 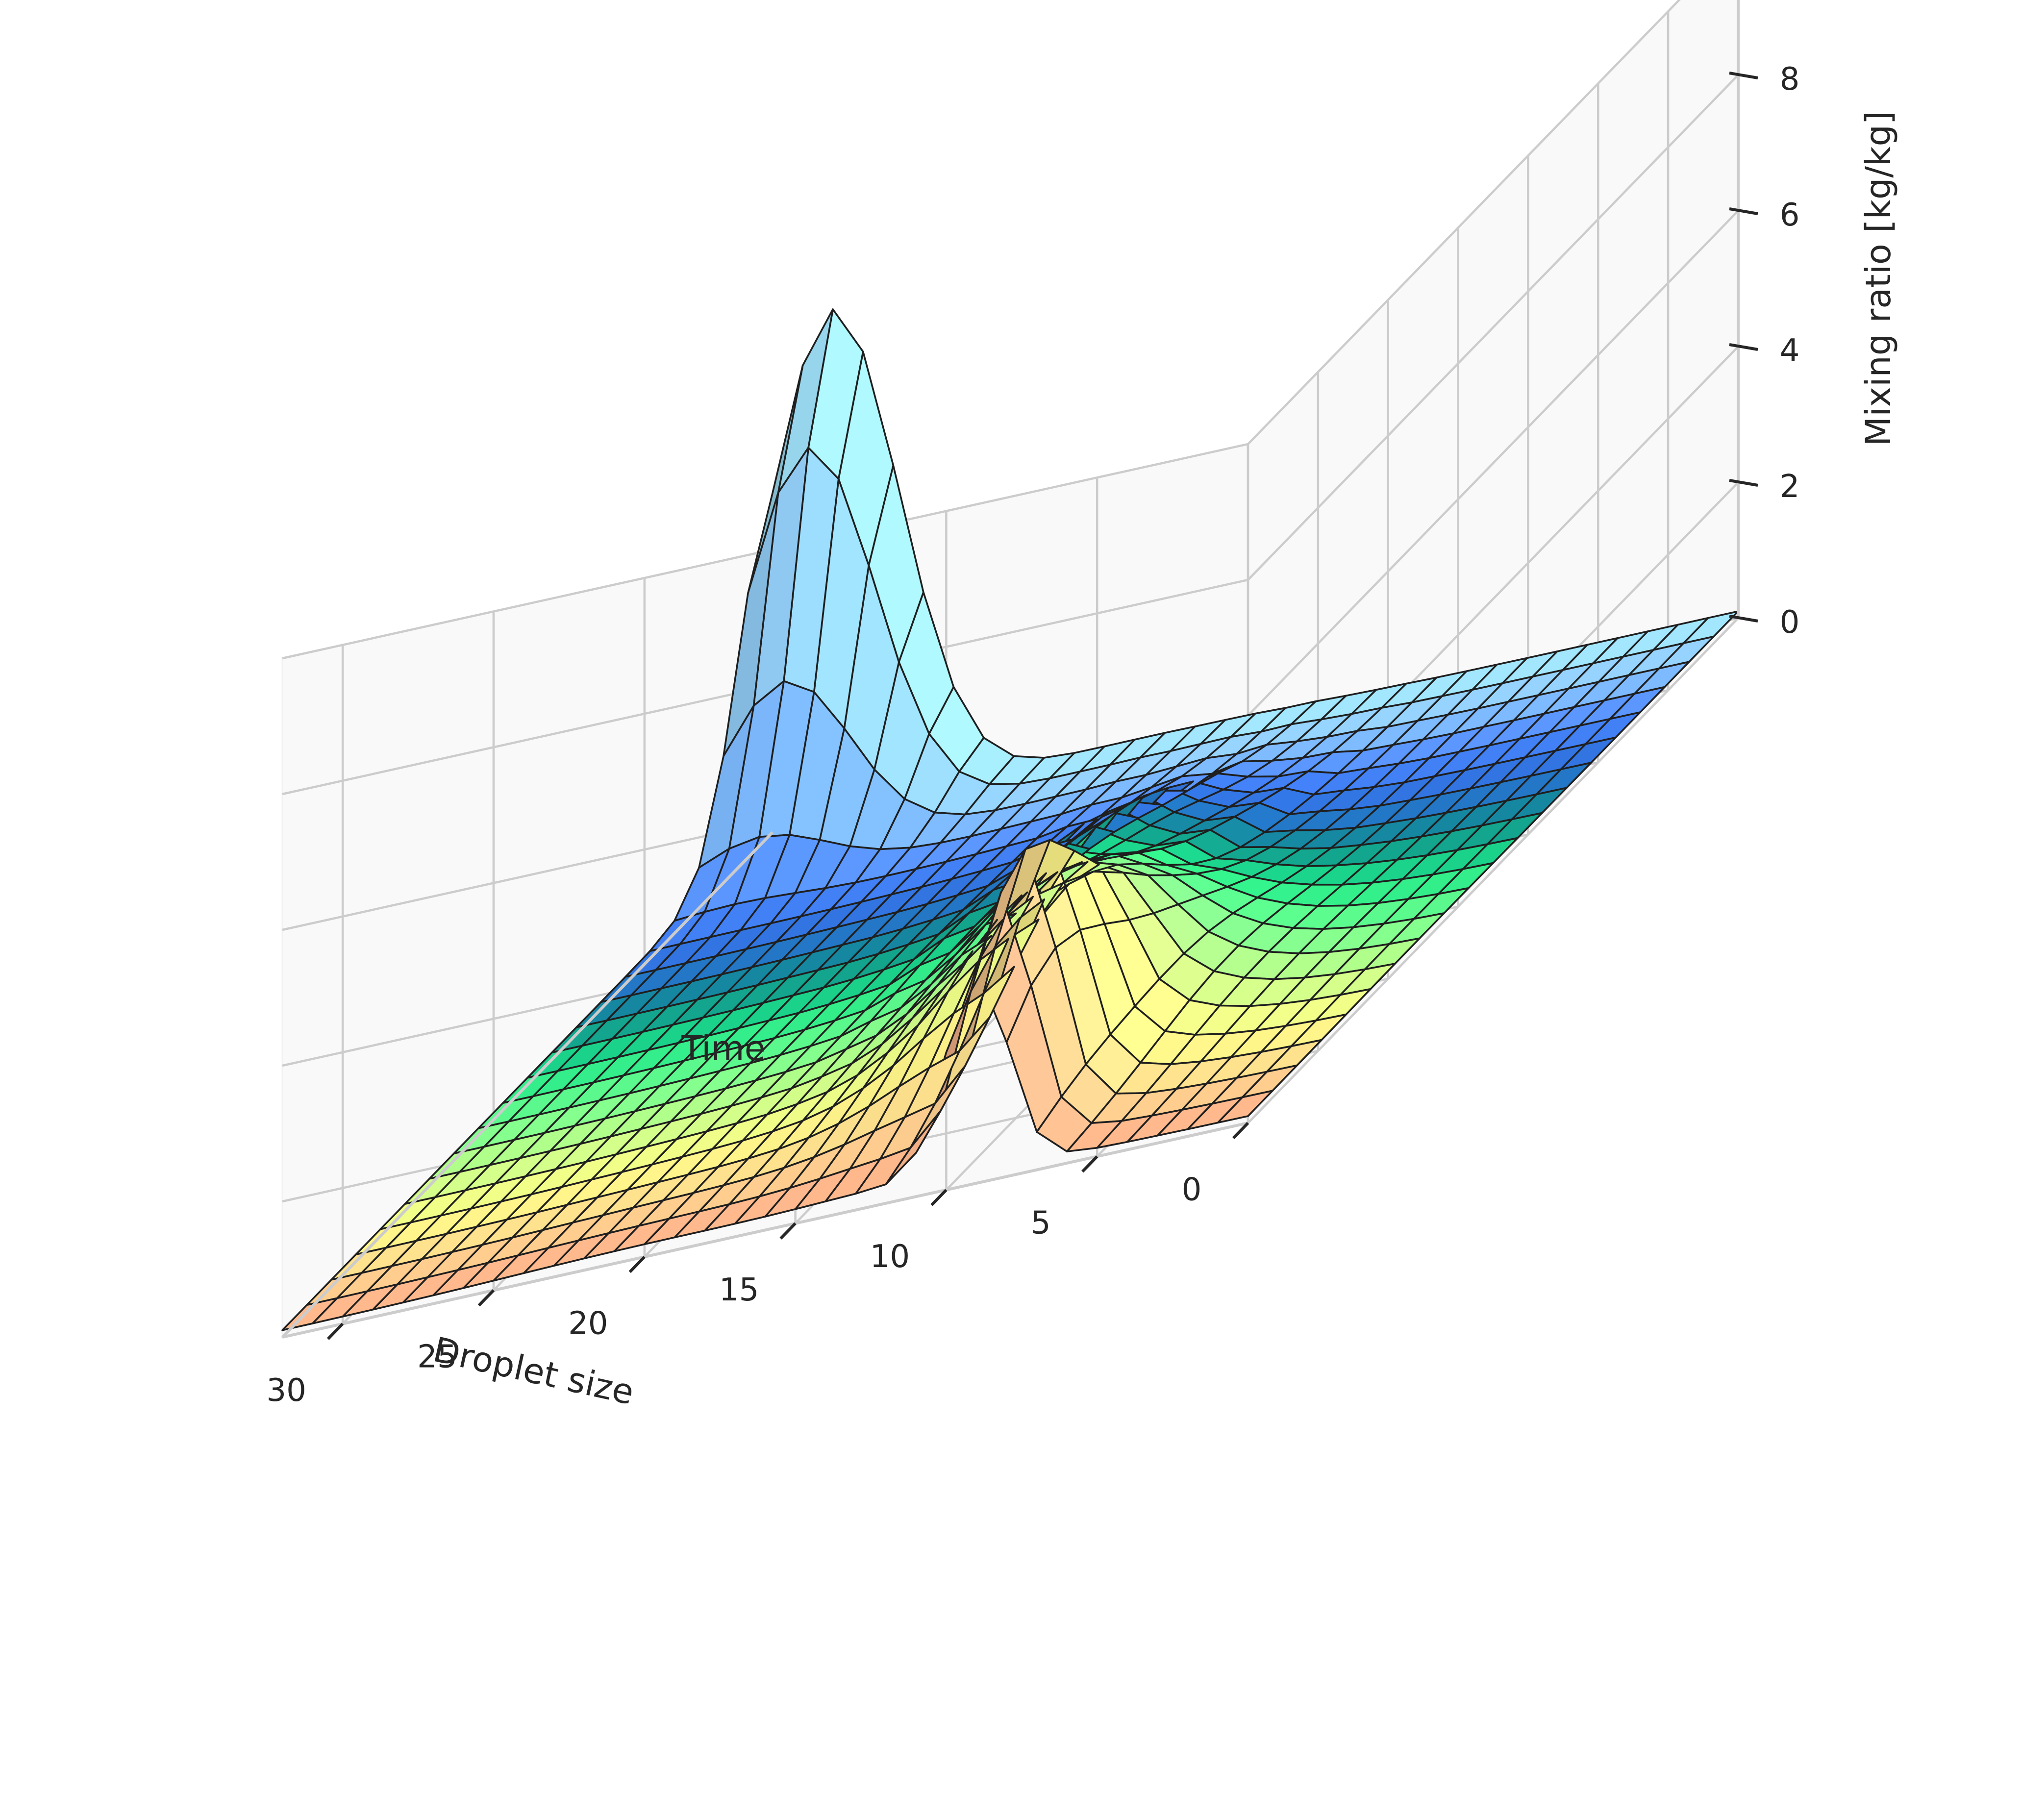 What do you see at coordinates (1790, 79) in the screenshot?
I see `z-tick-label: 8` at bounding box center [1790, 79].